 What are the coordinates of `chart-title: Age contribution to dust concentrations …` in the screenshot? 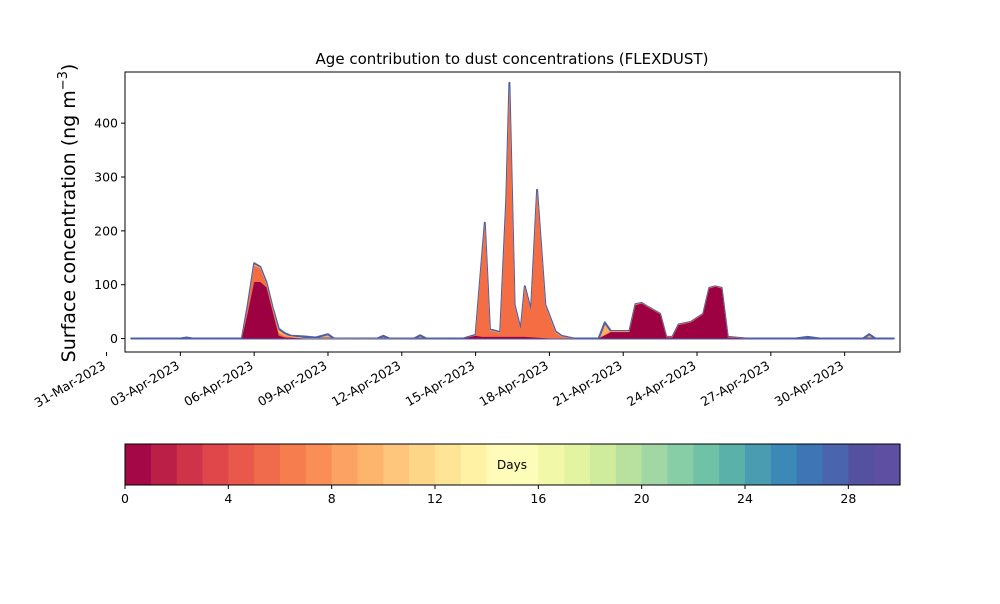 It's located at (512, 59).